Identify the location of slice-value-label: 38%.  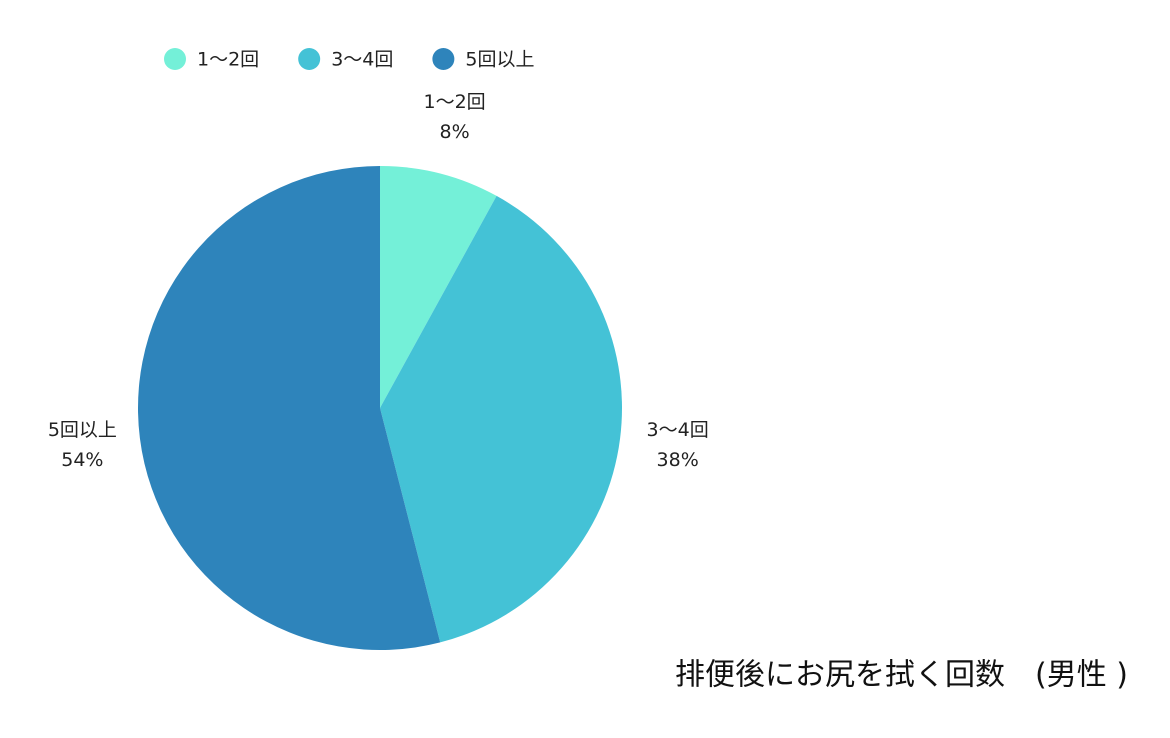
(678, 460).